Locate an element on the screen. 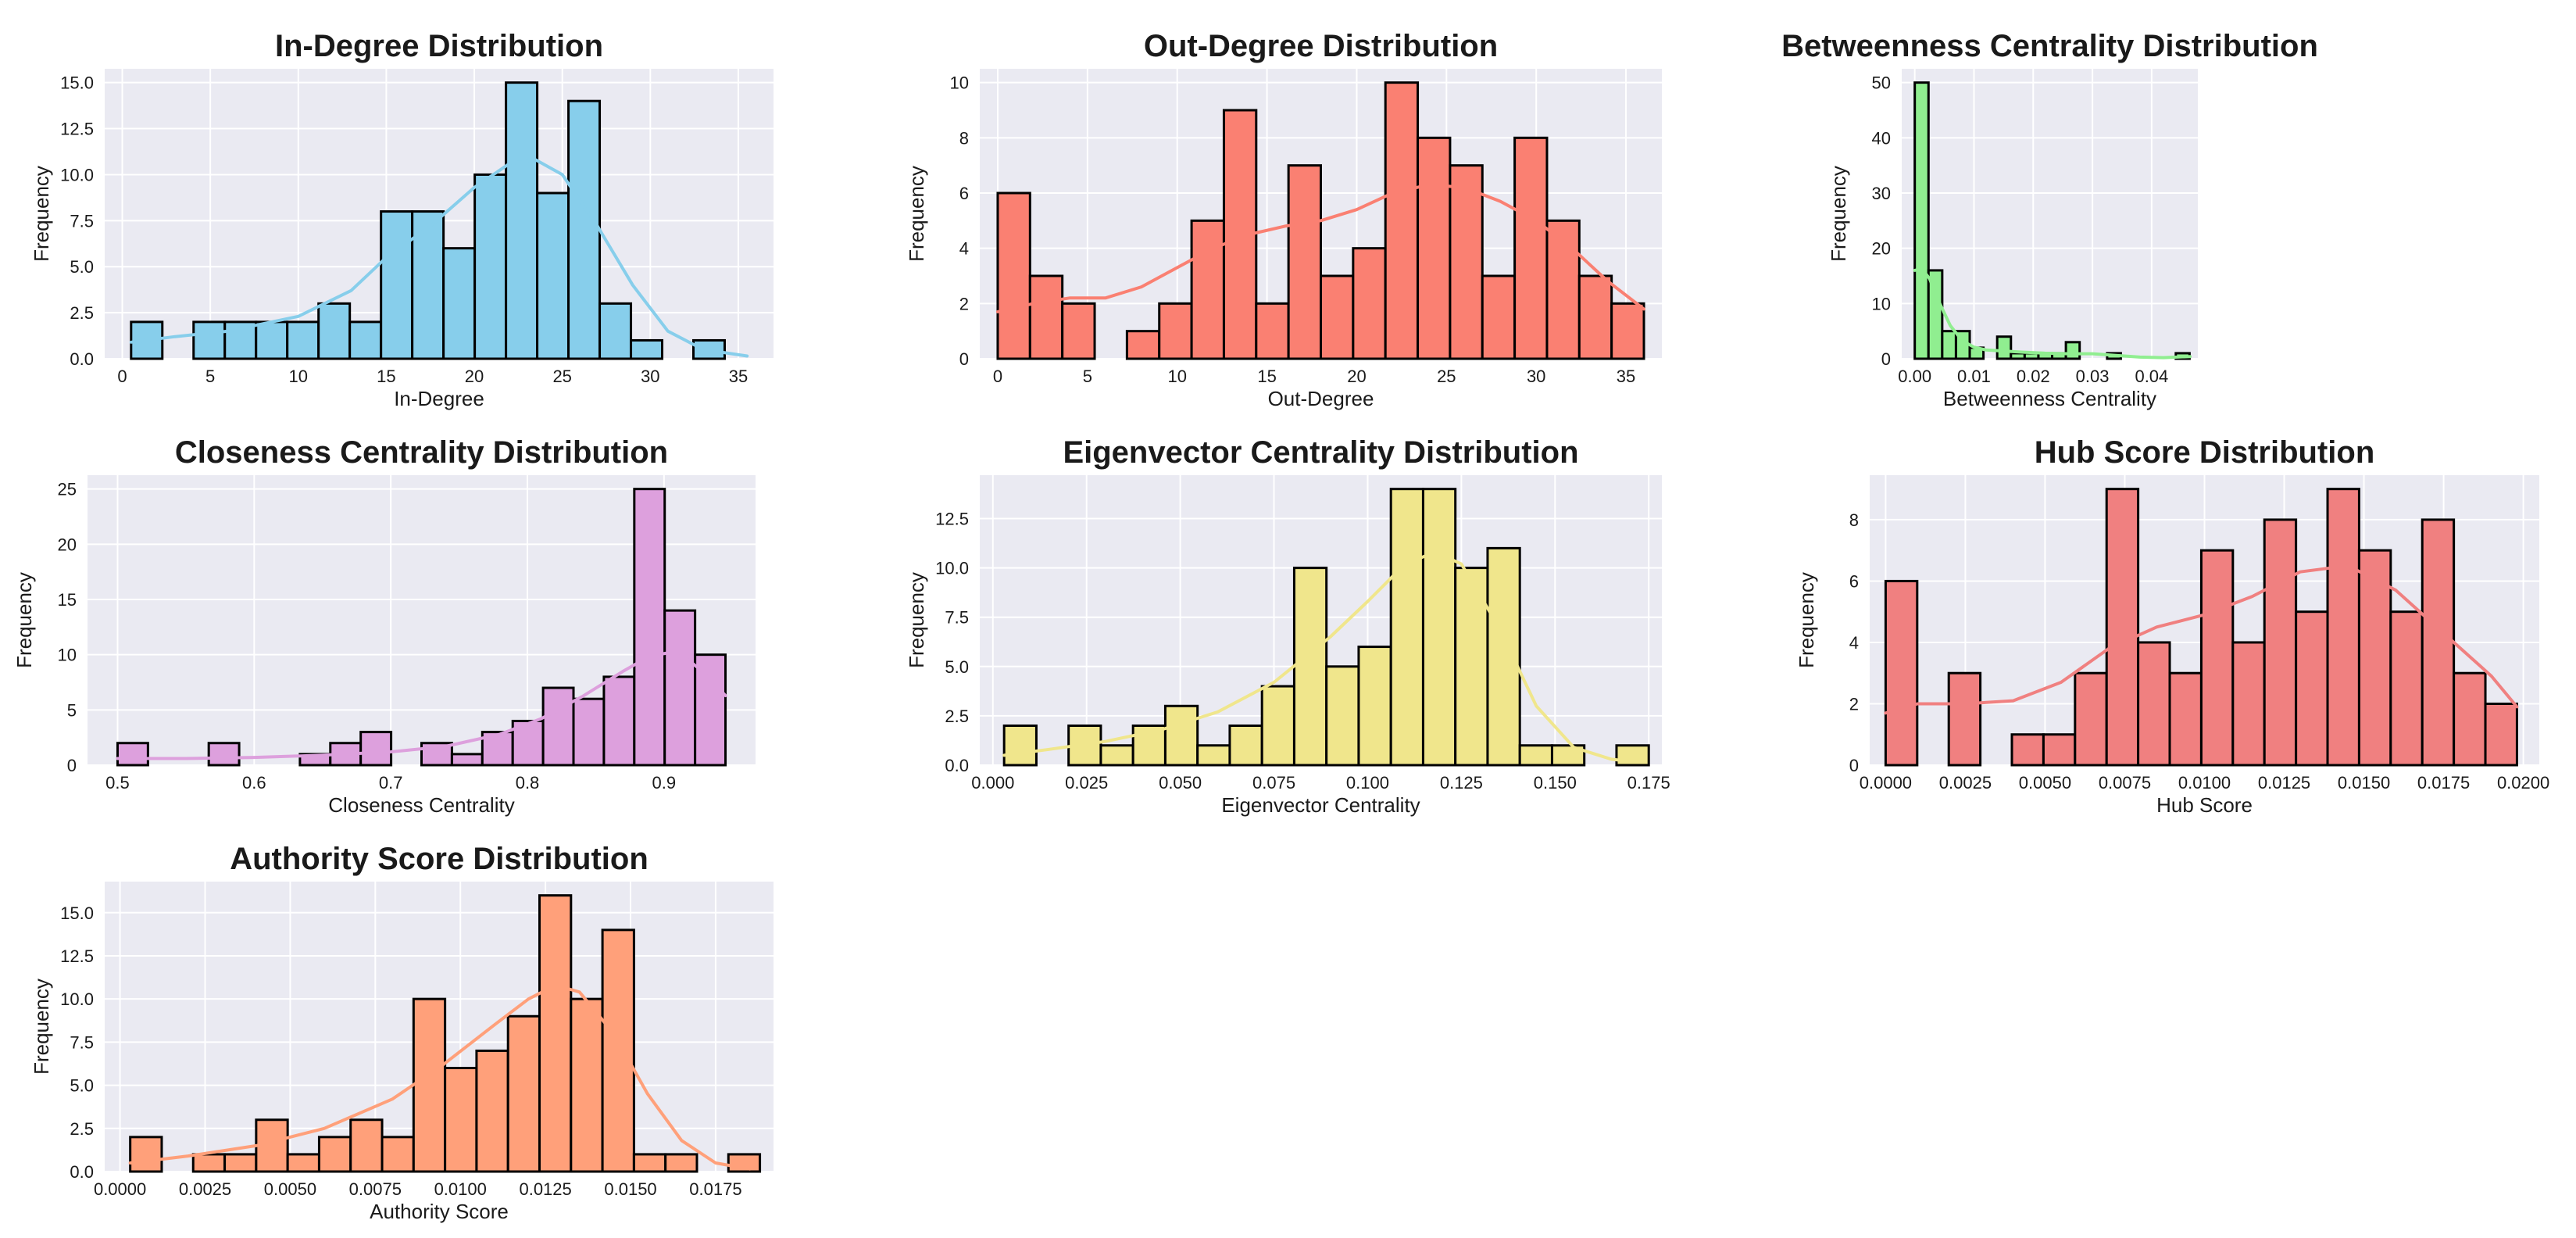 This screenshot has height=1238, width=2576. y-tick-label: 2 is located at coordinates (1854, 704).